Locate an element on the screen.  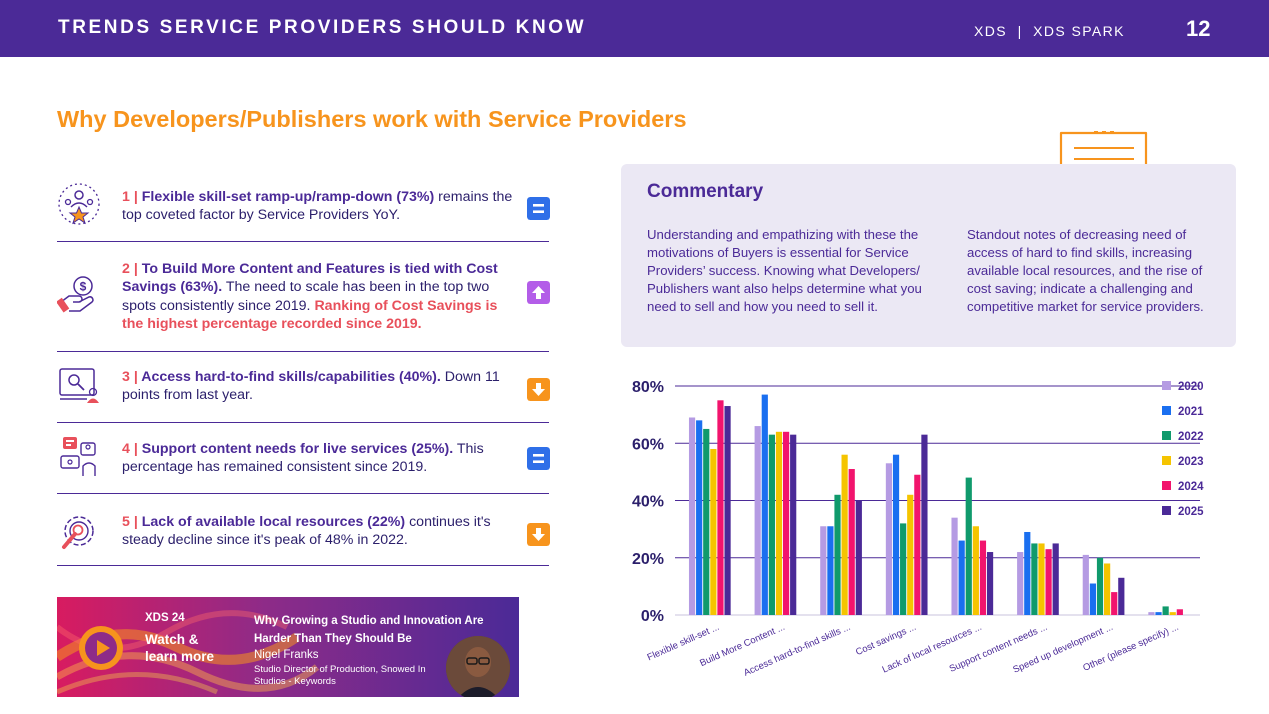
item-number: 1 | is located at coordinates (132, 197).